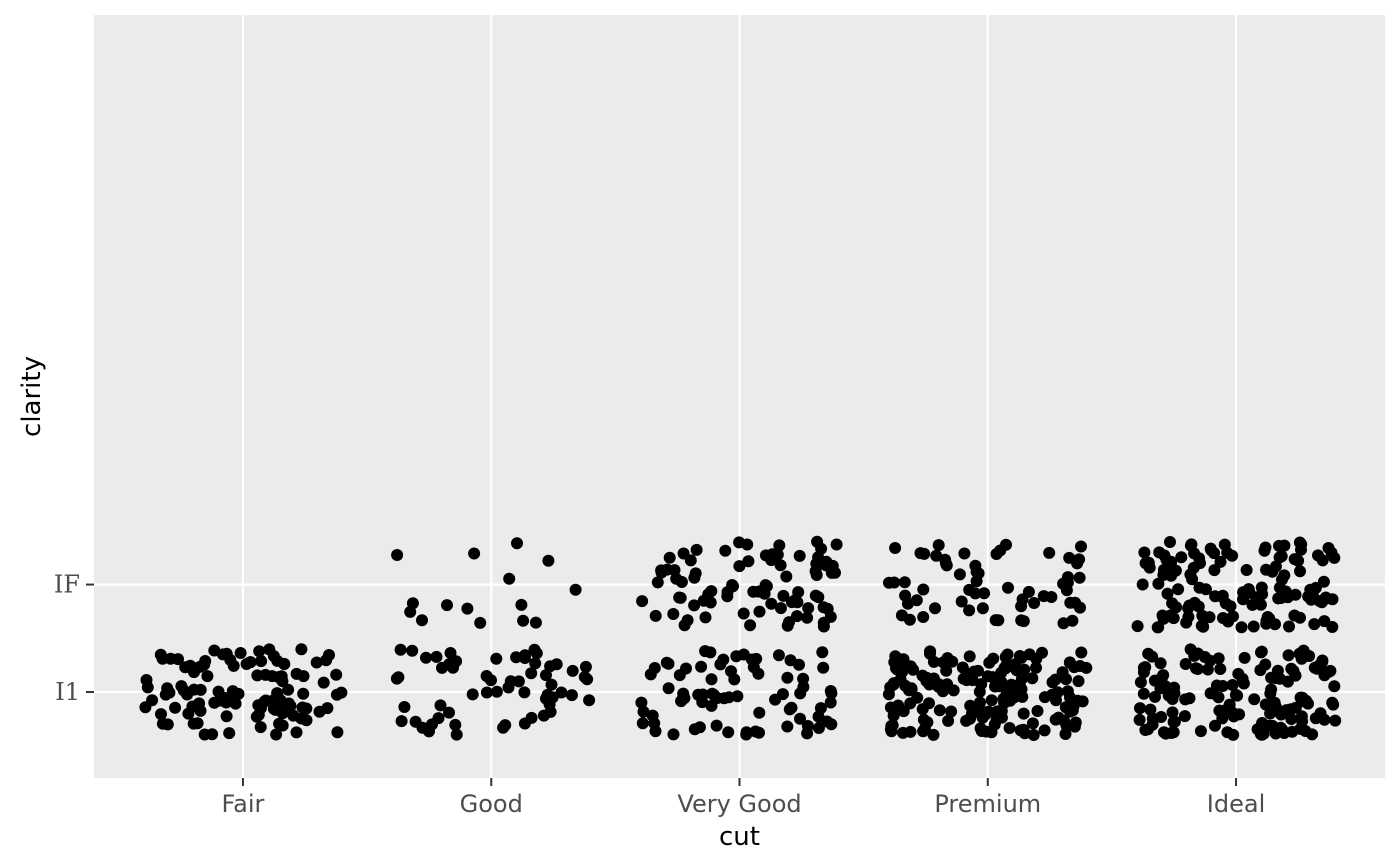 This screenshot has height=866, width=1400. I want to click on x-axis: Fair Good Very Good Premium Ideal, so click(743, 798).